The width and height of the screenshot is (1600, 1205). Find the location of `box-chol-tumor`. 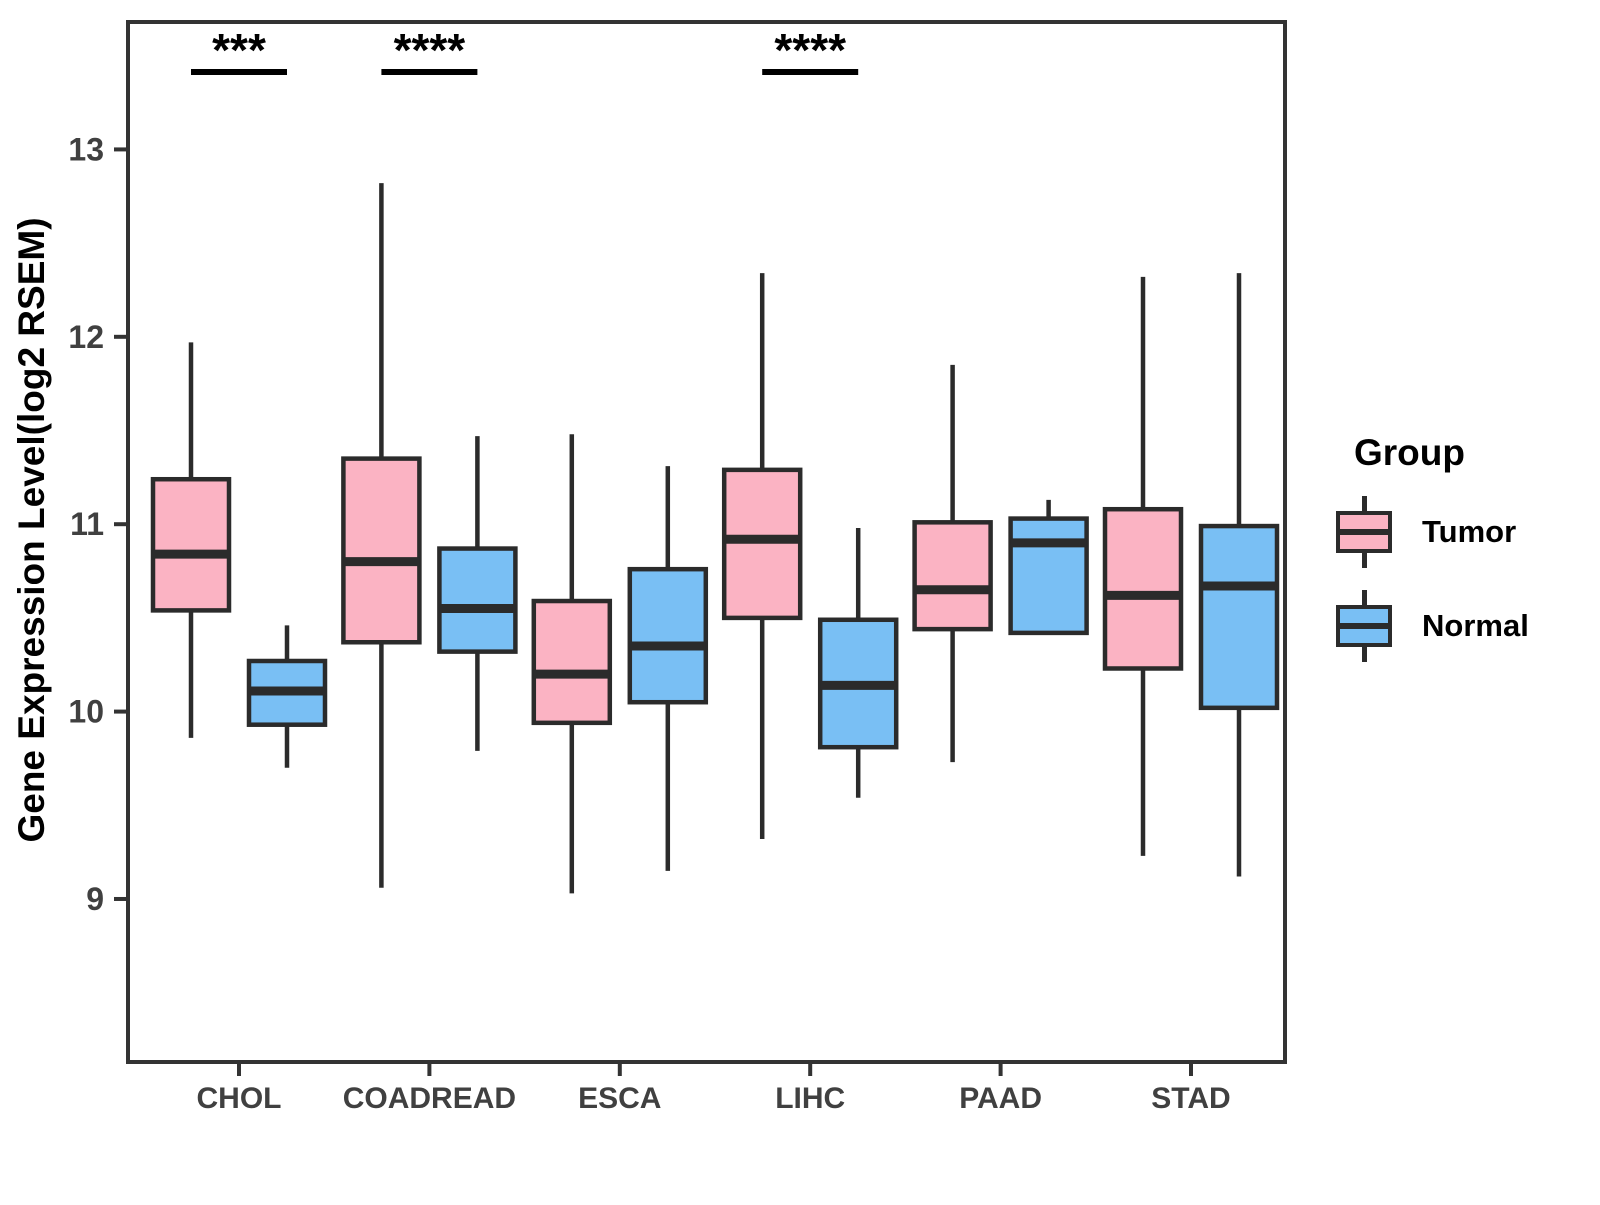

box-chol-tumor is located at coordinates (191, 544).